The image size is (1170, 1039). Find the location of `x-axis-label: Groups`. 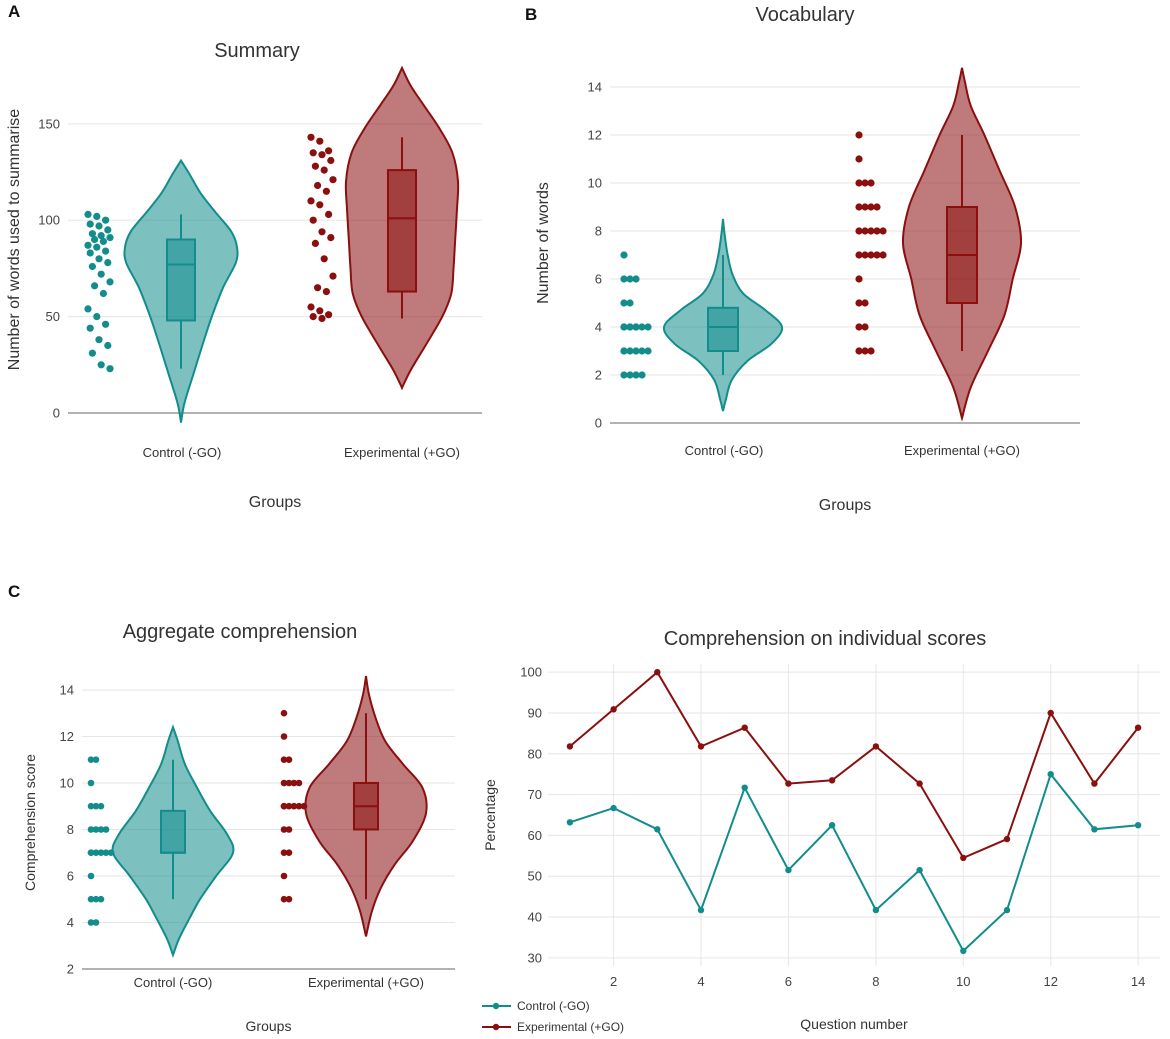

x-axis-label: Groups is located at coordinates (845, 505).